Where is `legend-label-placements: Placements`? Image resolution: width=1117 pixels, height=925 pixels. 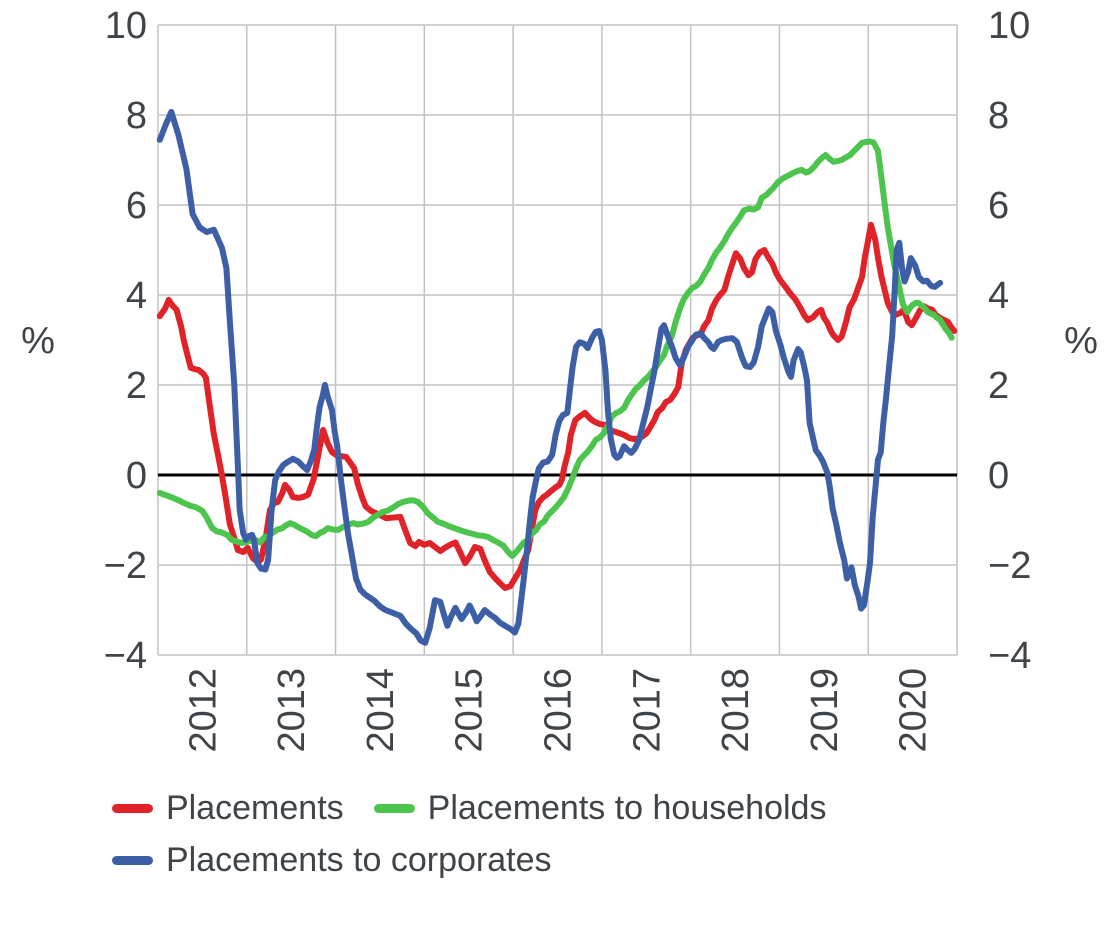
legend-label-placements: Placements is located at coordinates (255, 808).